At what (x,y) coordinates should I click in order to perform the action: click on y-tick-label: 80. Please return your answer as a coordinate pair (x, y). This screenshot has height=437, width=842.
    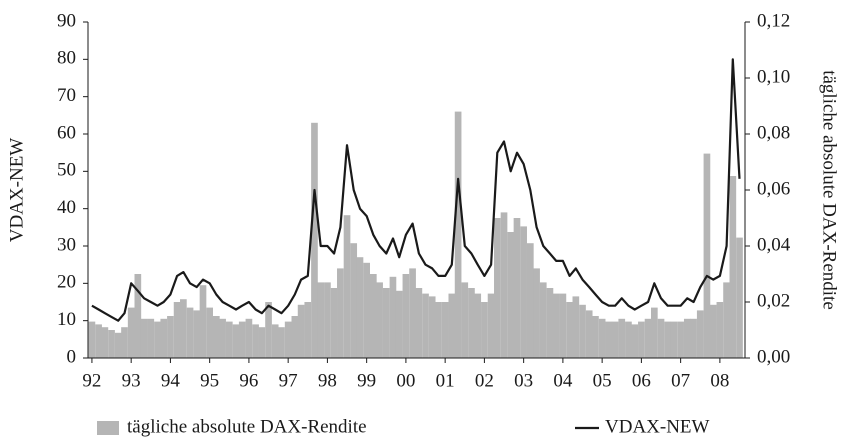
    Looking at the image, I should click on (66, 58).